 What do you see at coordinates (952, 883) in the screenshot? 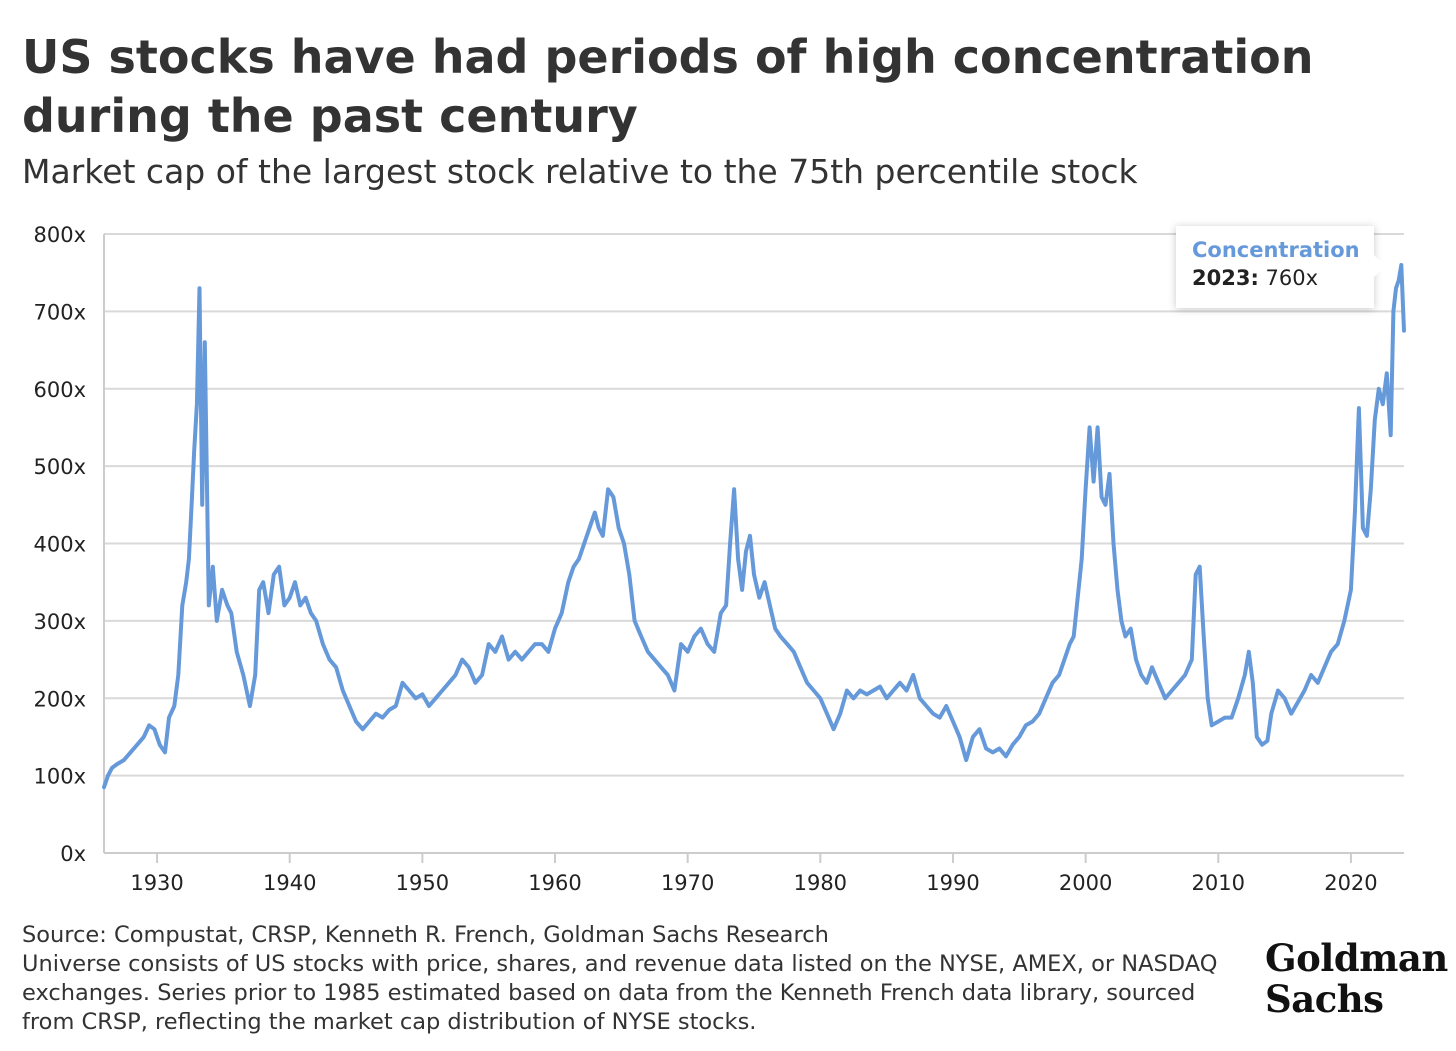
I see `x-tick-label: 1990` at bounding box center [952, 883].